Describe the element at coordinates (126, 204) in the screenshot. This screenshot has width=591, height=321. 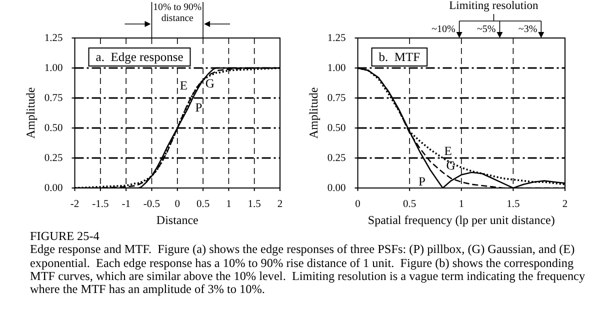
I see `x-tick-label: -1` at that location.